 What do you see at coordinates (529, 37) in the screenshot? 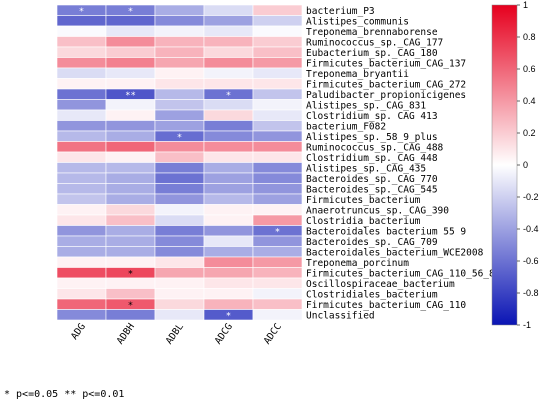
I see `colorbar-tick-label: 0.8` at bounding box center [529, 37].